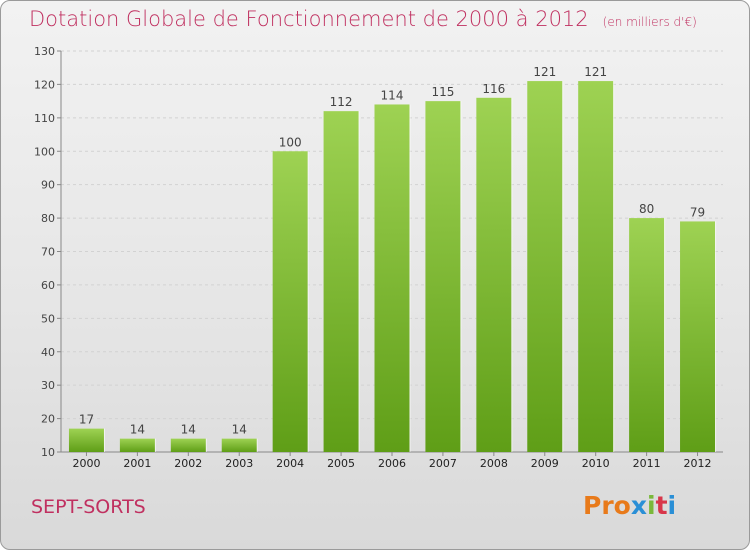  What do you see at coordinates (647, 335) in the screenshot?
I see `bar-2011` at bounding box center [647, 335].